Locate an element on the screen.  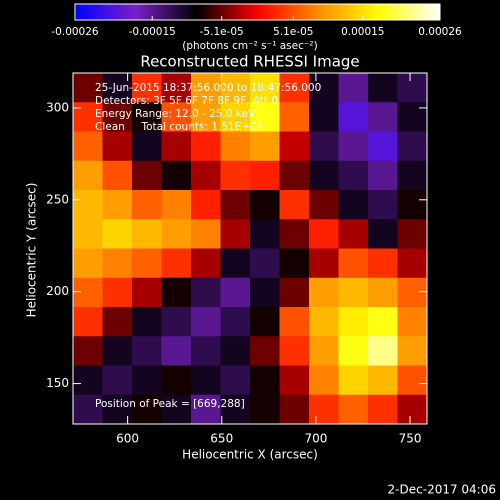
colorbar-tick-label: -0.00015 is located at coordinates (152, 32).